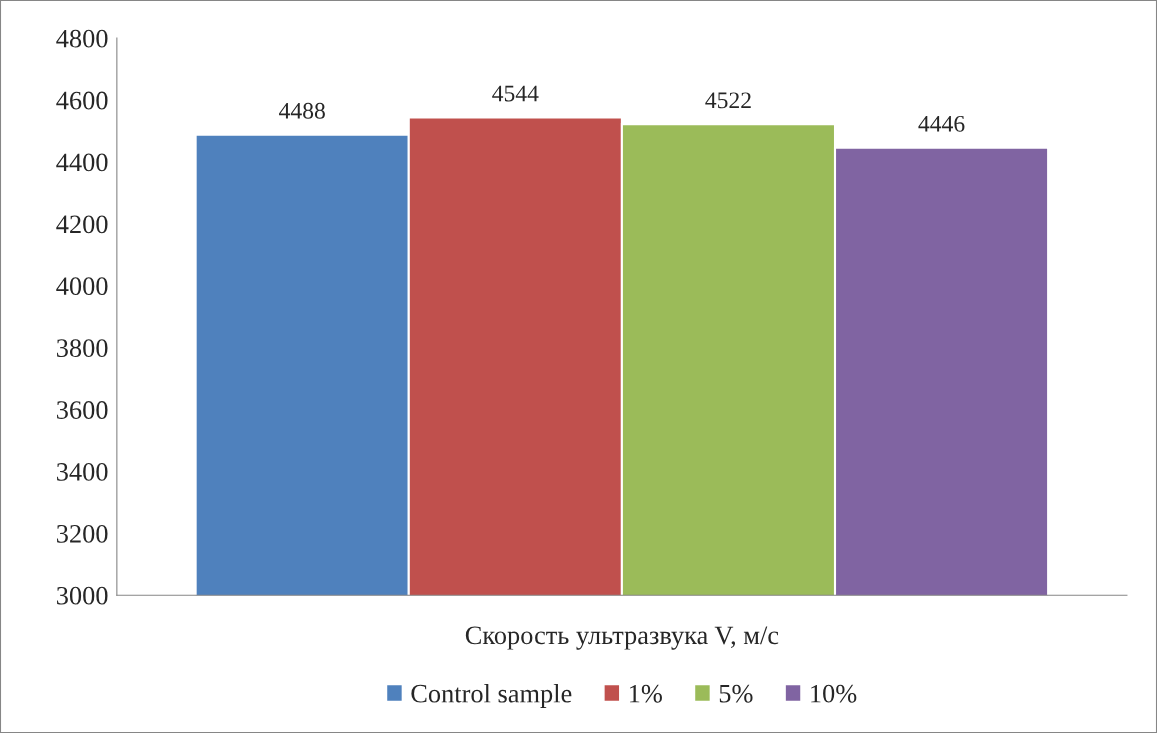 Image resolution: width=1157 pixels, height=733 pixels. I want to click on data-label: 4446, so click(941, 123).